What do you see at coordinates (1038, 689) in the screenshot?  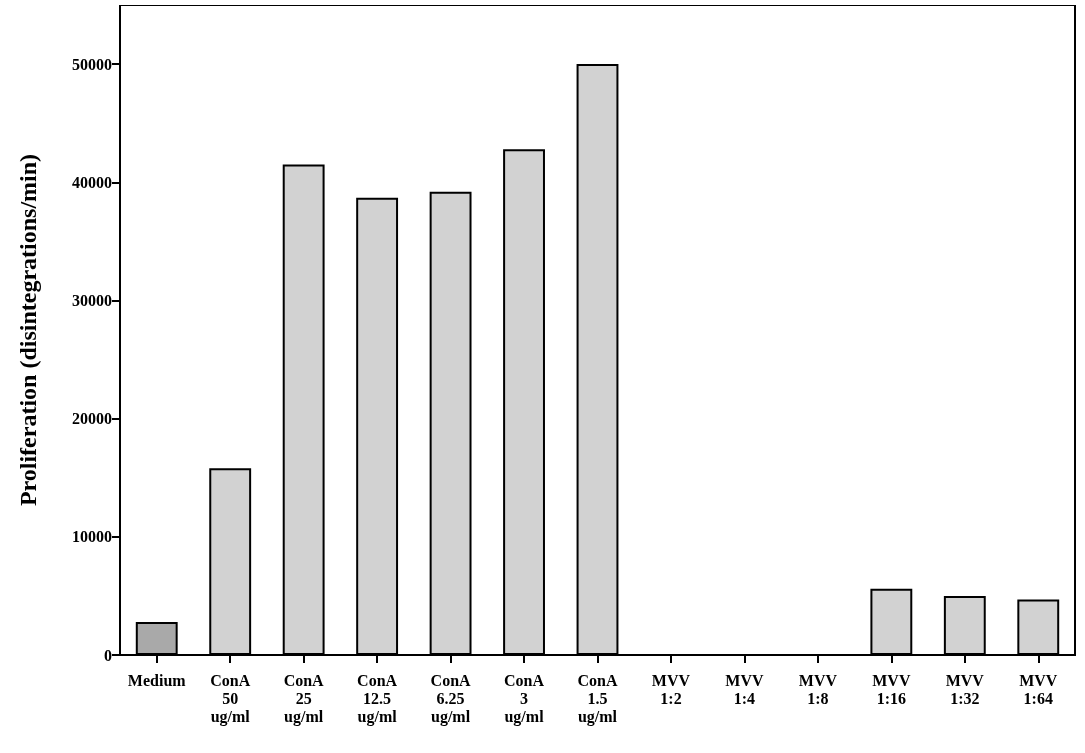 I see `x-tick-label: MVV 1:64` at bounding box center [1038, 689].